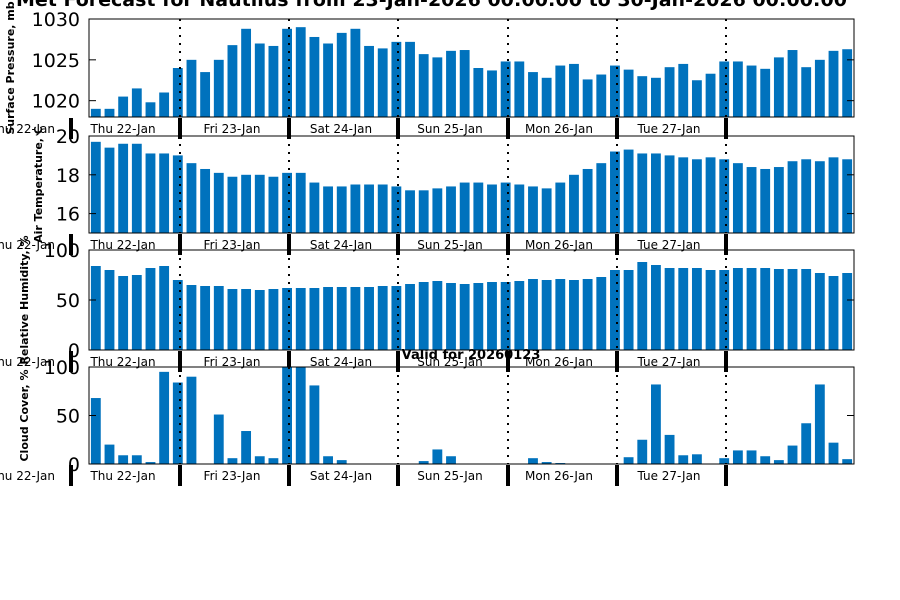 The image size is (900, 600). Describe the element at coordinates (24, 299) in the screenshot. I see `y-axis-label: Relative Humidity, %` at that location.